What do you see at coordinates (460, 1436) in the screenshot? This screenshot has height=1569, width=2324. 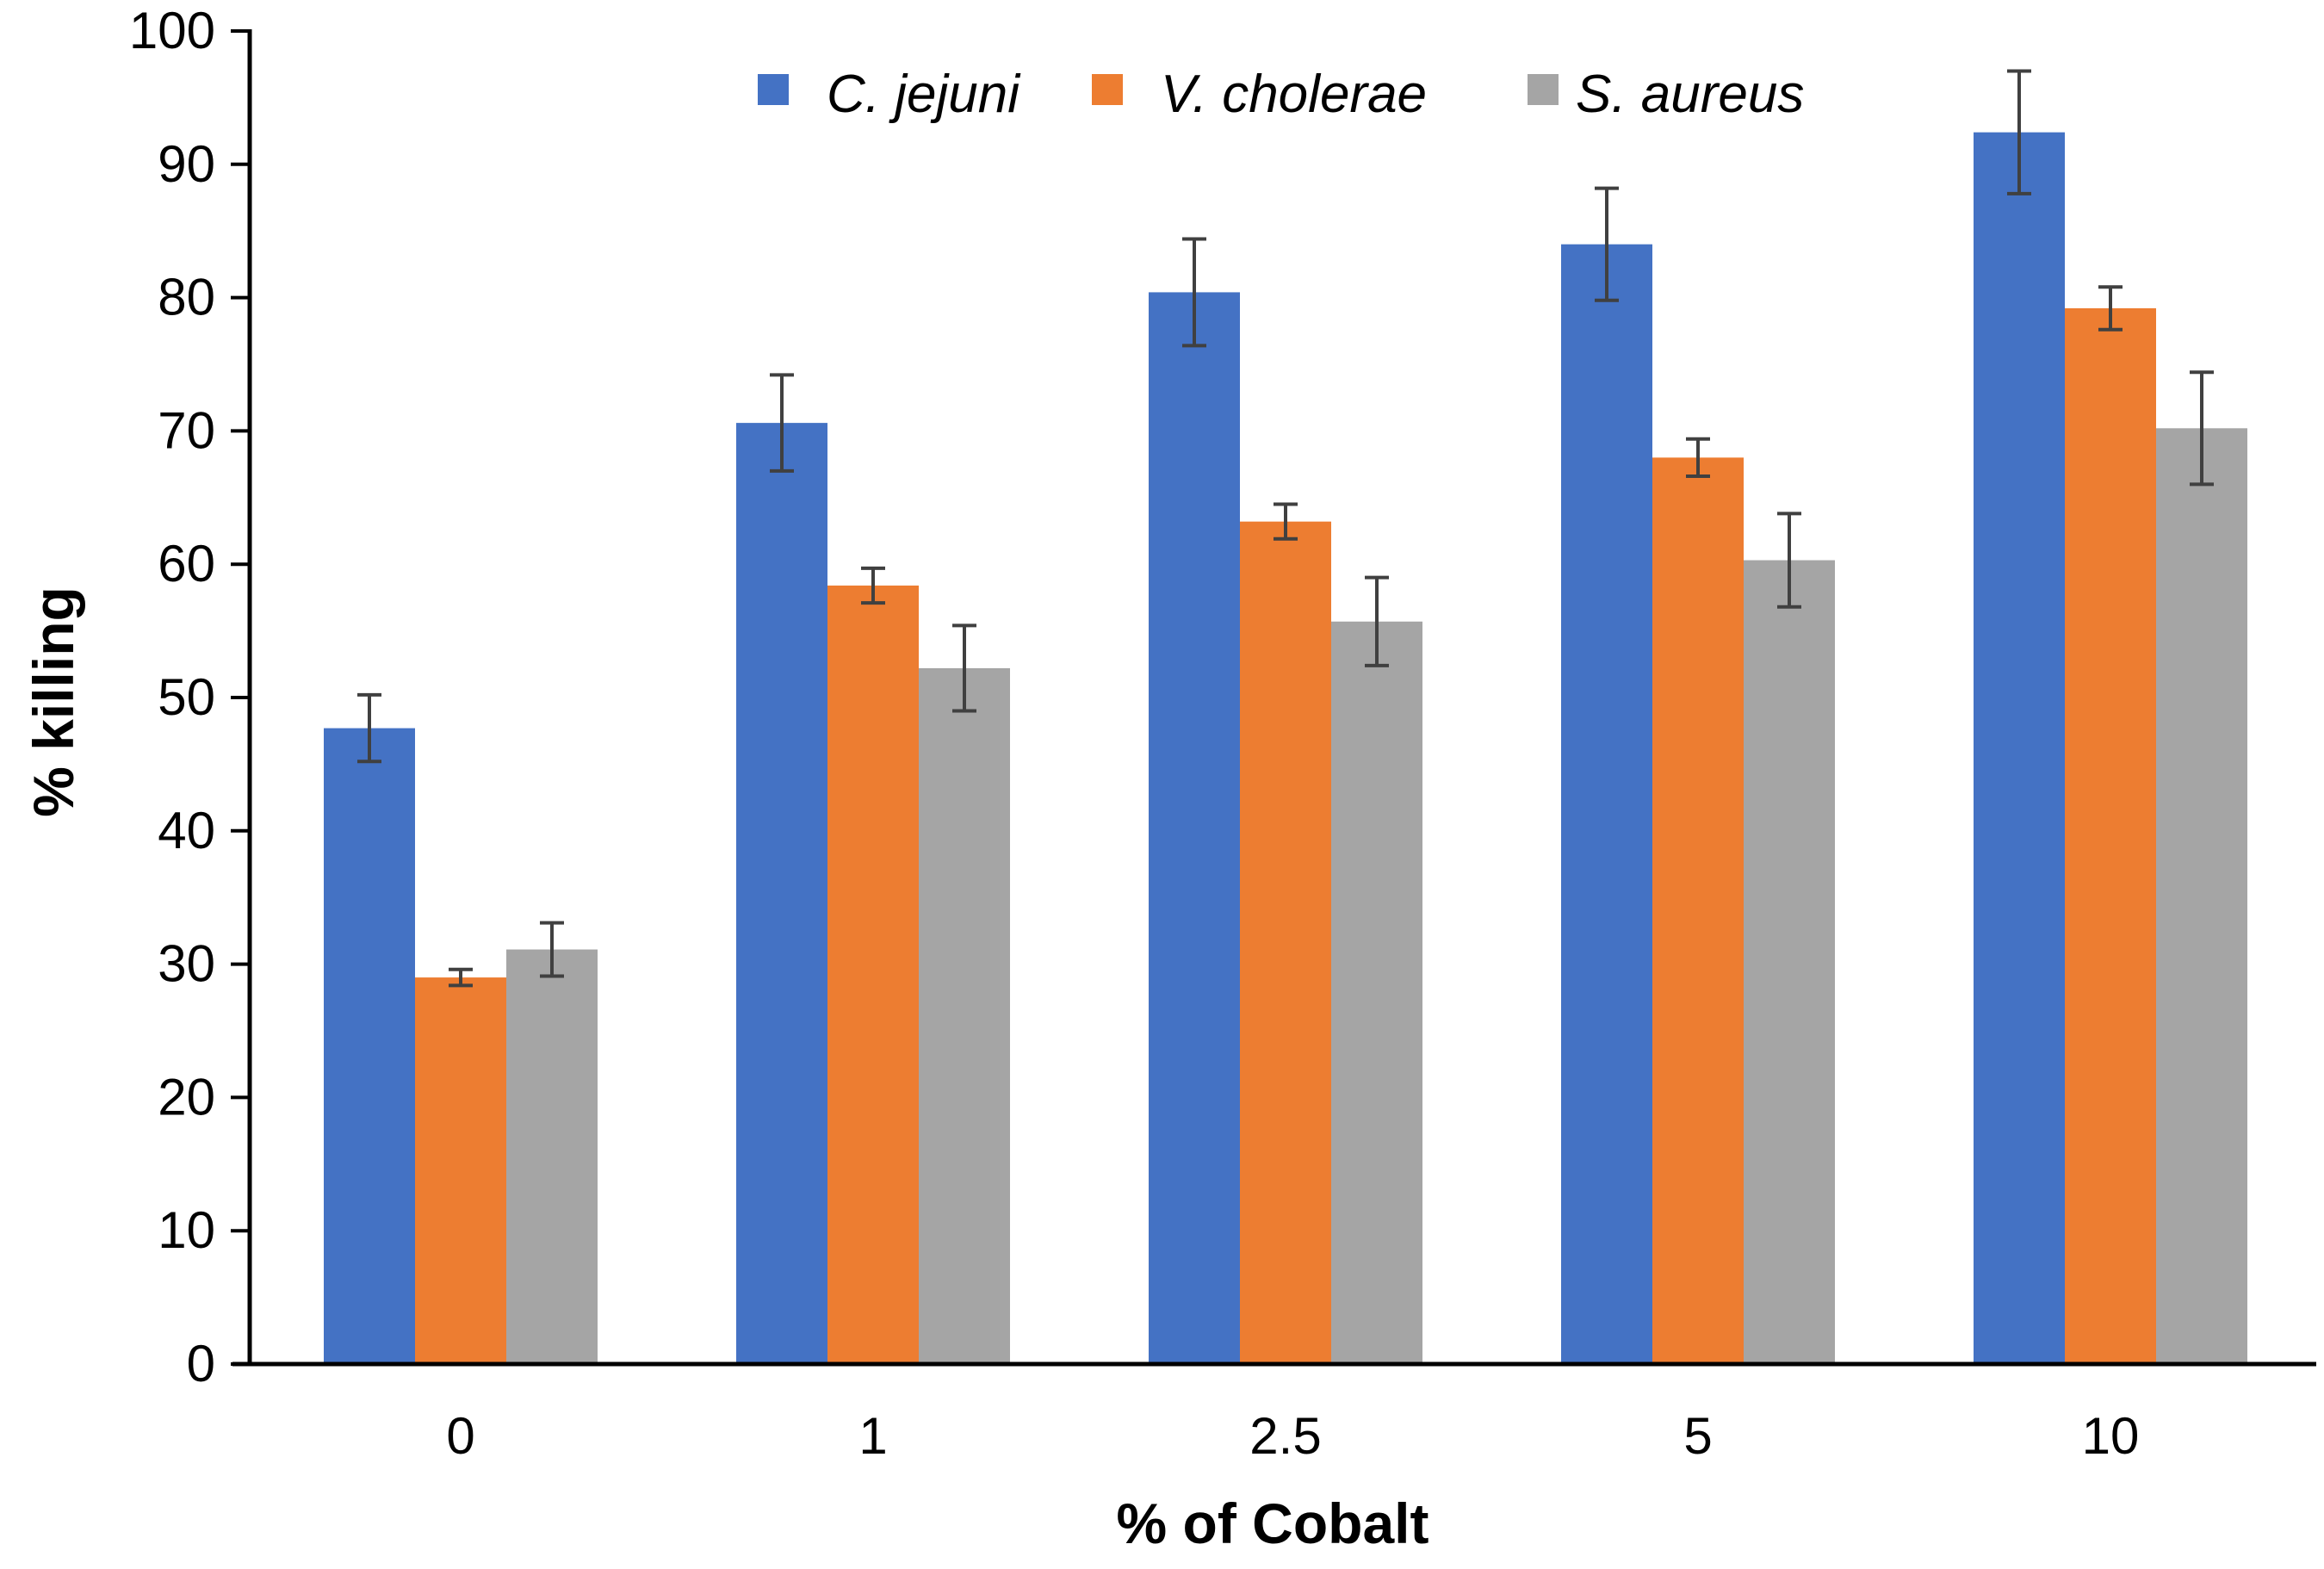 I see `x-tick-label: 0` at bounding box center [460, 1436].